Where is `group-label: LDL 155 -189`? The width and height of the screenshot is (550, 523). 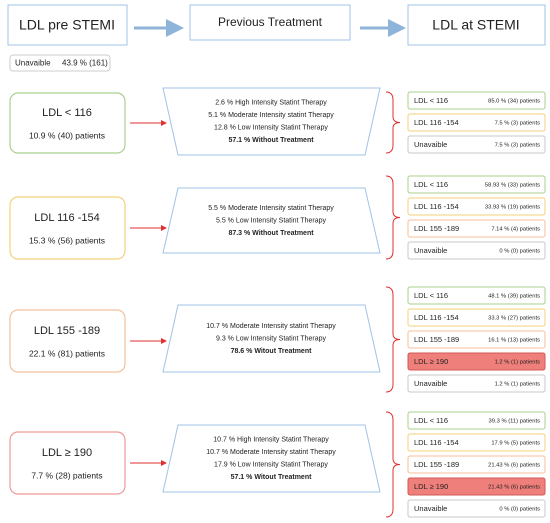
group-label: LDL 155 -189 is located at coordinates (67, 331).